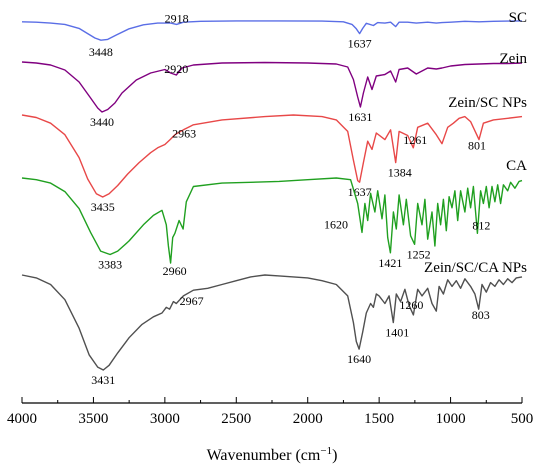 The height and width of the screenshot is (471, 550). I want to click on peak-label: 3383, so click(110, 265).